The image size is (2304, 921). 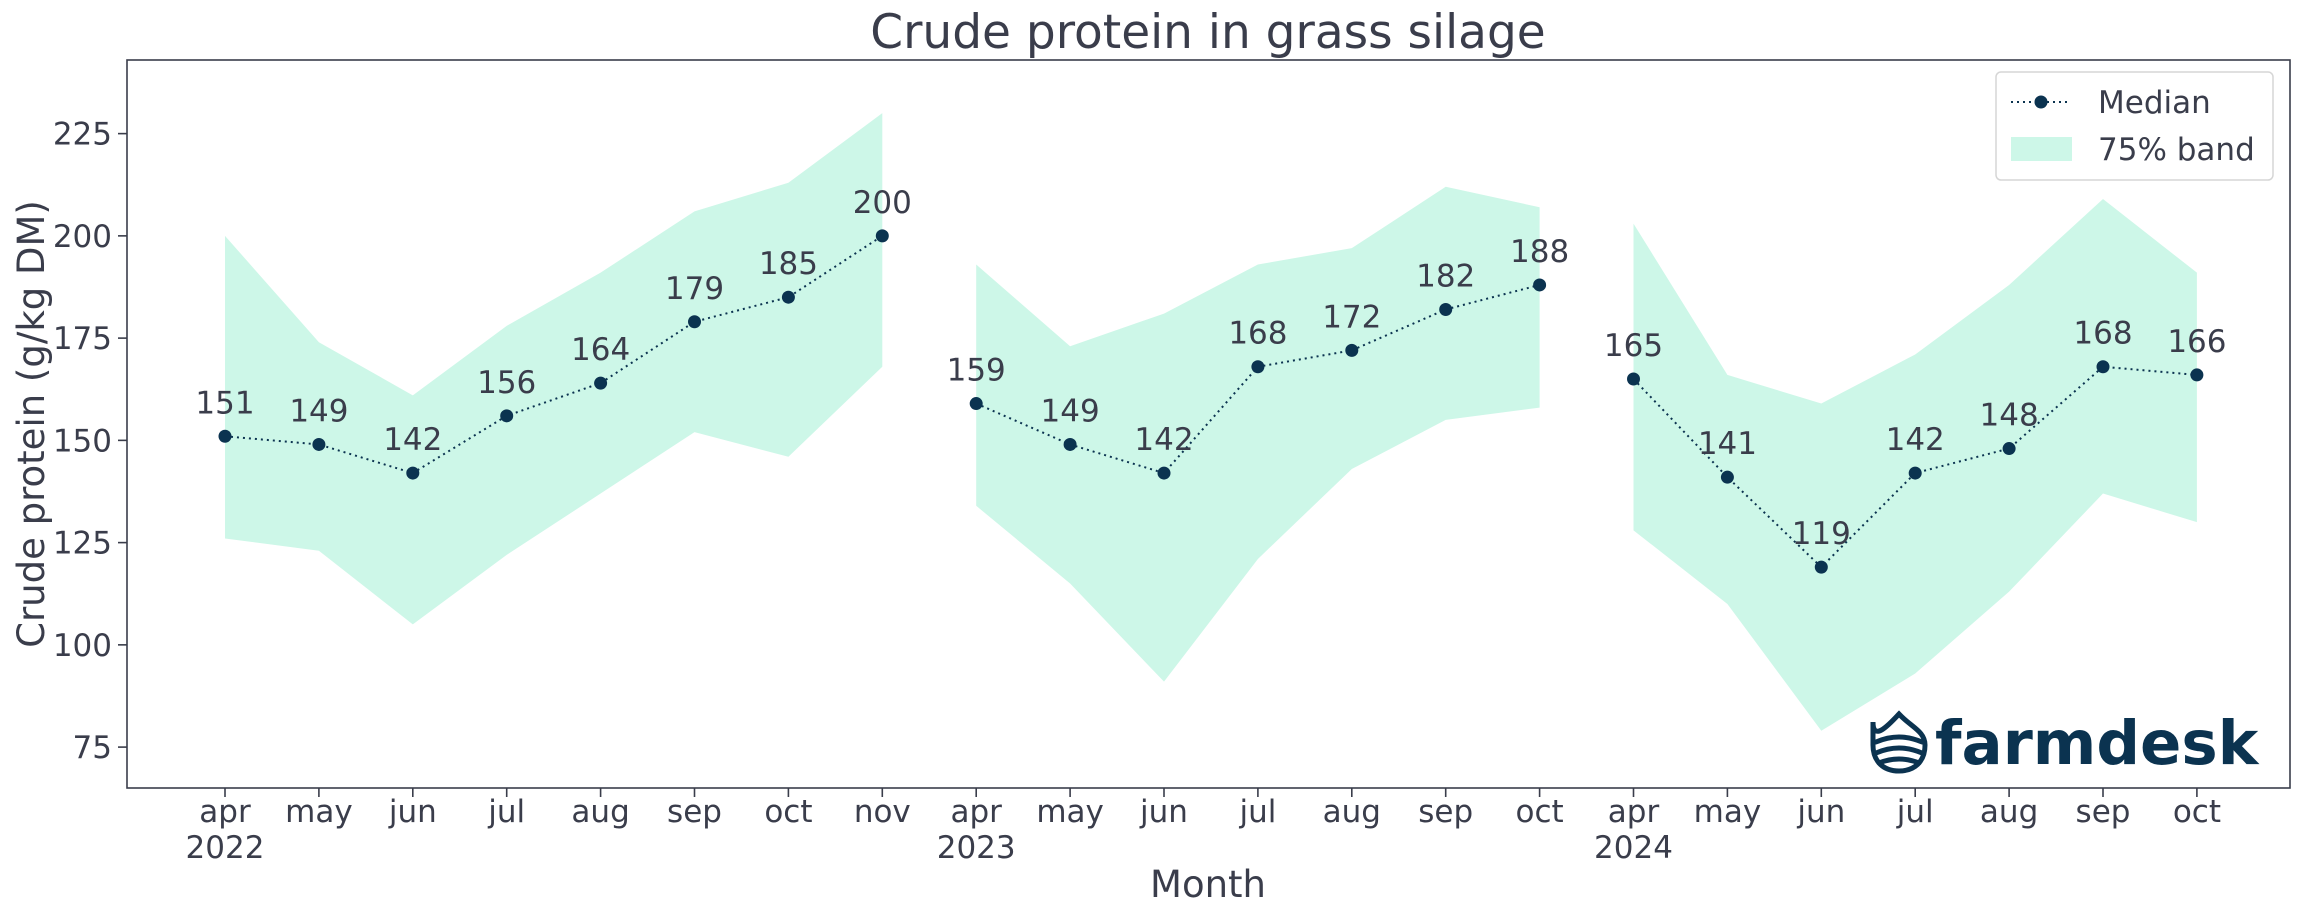 I want to click on x-tick-label-2023-oct: oct, so click(x=1540, y=812).